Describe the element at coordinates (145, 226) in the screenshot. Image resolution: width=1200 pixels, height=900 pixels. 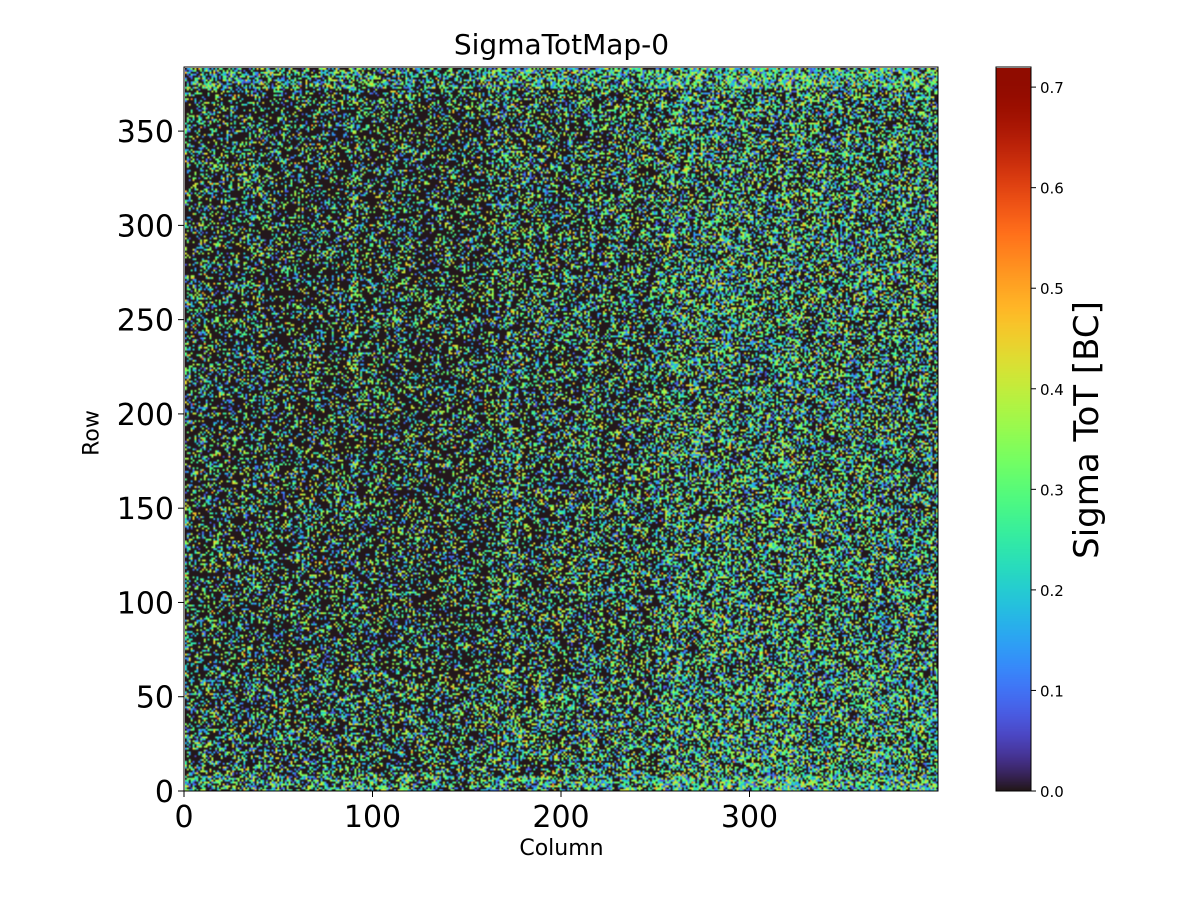
I see `y-tick-label: 300` at that location.